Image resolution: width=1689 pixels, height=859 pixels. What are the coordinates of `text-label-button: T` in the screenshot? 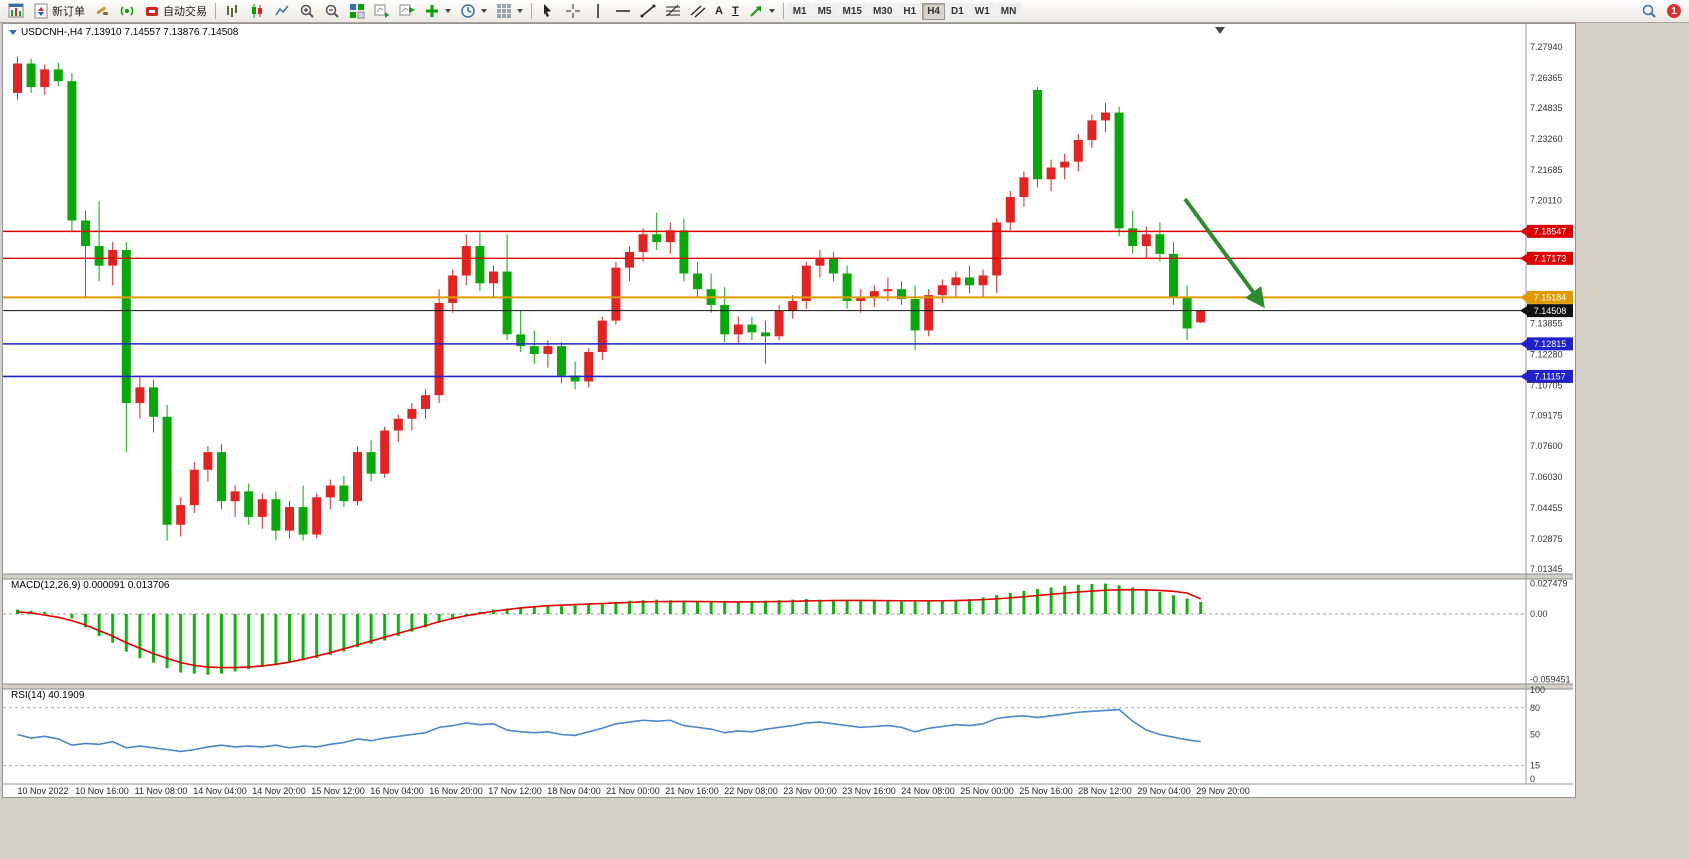 It's located at (735, 11).